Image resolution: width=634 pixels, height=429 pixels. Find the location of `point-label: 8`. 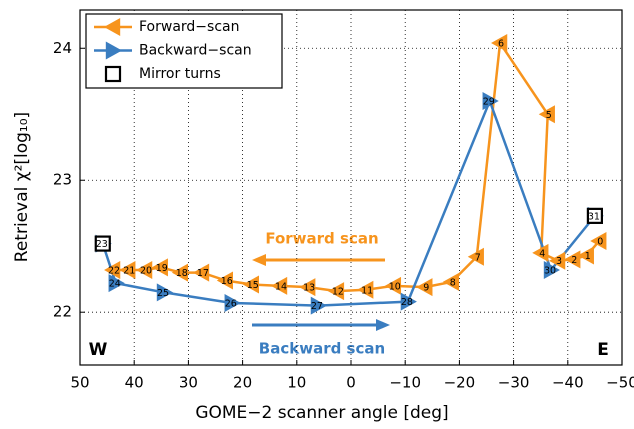

point-label: 8 is located at coordinates (453, 282).